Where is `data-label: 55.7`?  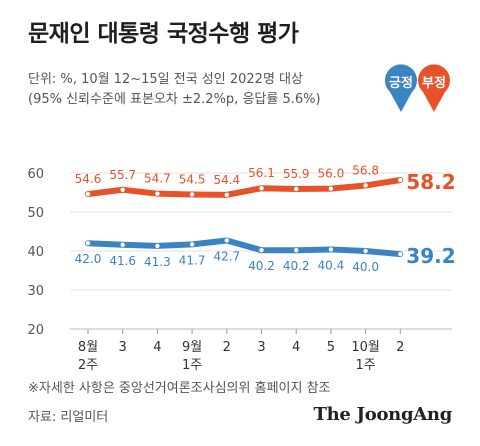
data-label: 55.7 is located at coordinates (122, 175).